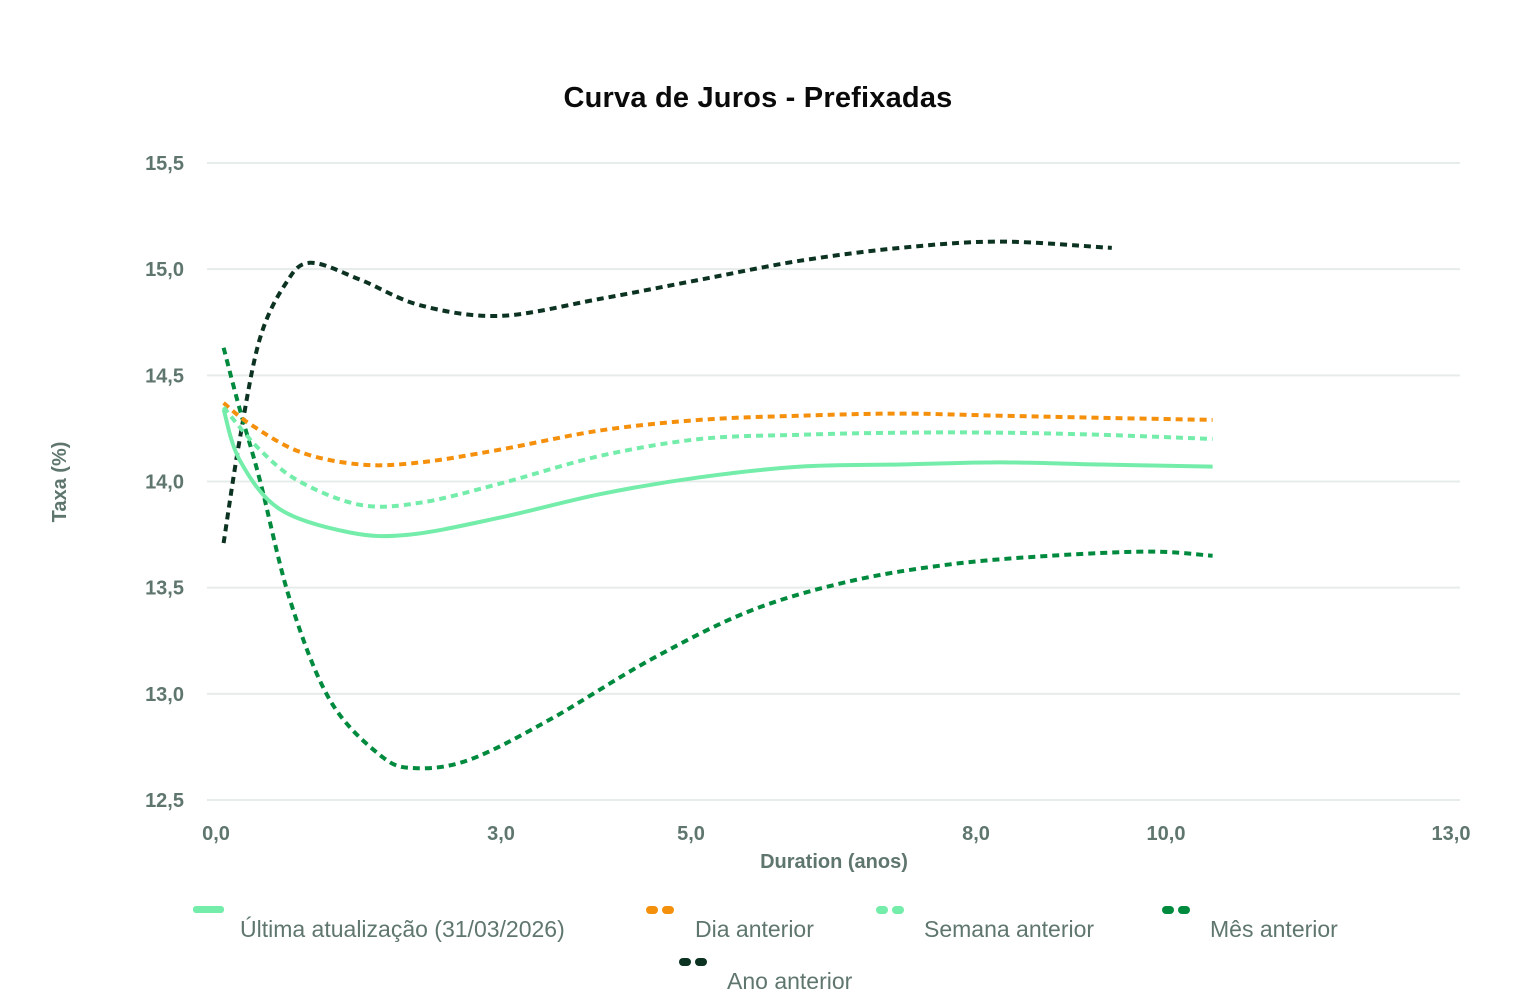 This screenshot has height=995, width=1516. Describe the element at coordinates (216, 834) in the screenshot. I see `x-tick-label: 0,0` at that location.